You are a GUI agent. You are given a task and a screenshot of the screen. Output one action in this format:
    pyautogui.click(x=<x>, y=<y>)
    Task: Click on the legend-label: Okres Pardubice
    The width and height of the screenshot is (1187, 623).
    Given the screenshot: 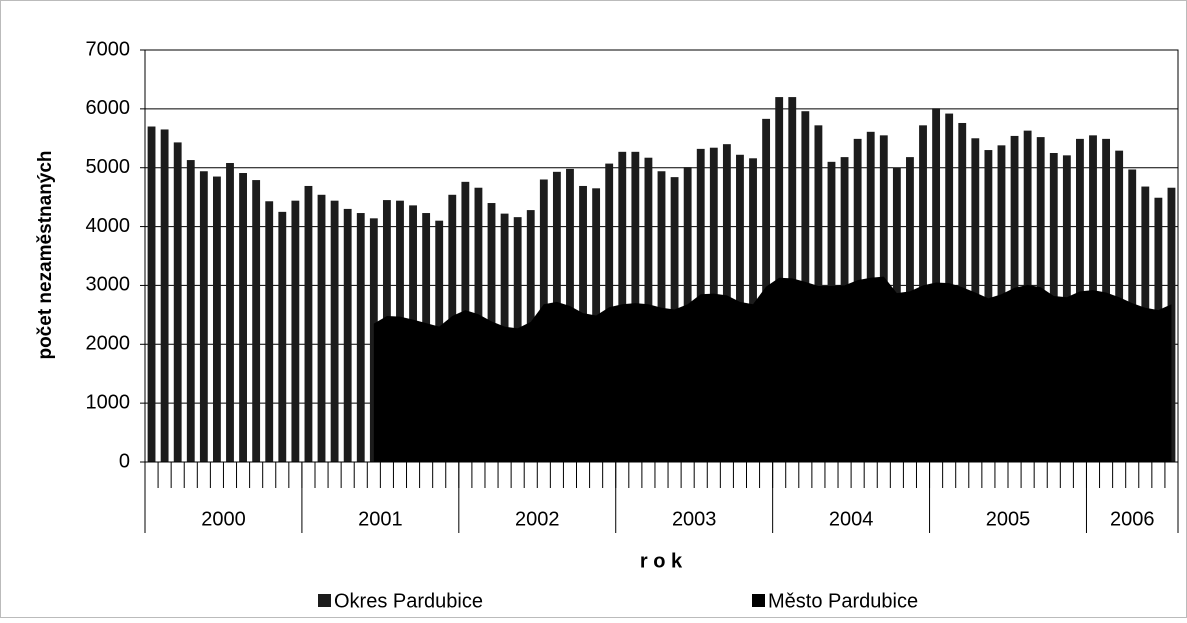 What is the action you would take?
    pyautogui.click(x=408, y=601)
    